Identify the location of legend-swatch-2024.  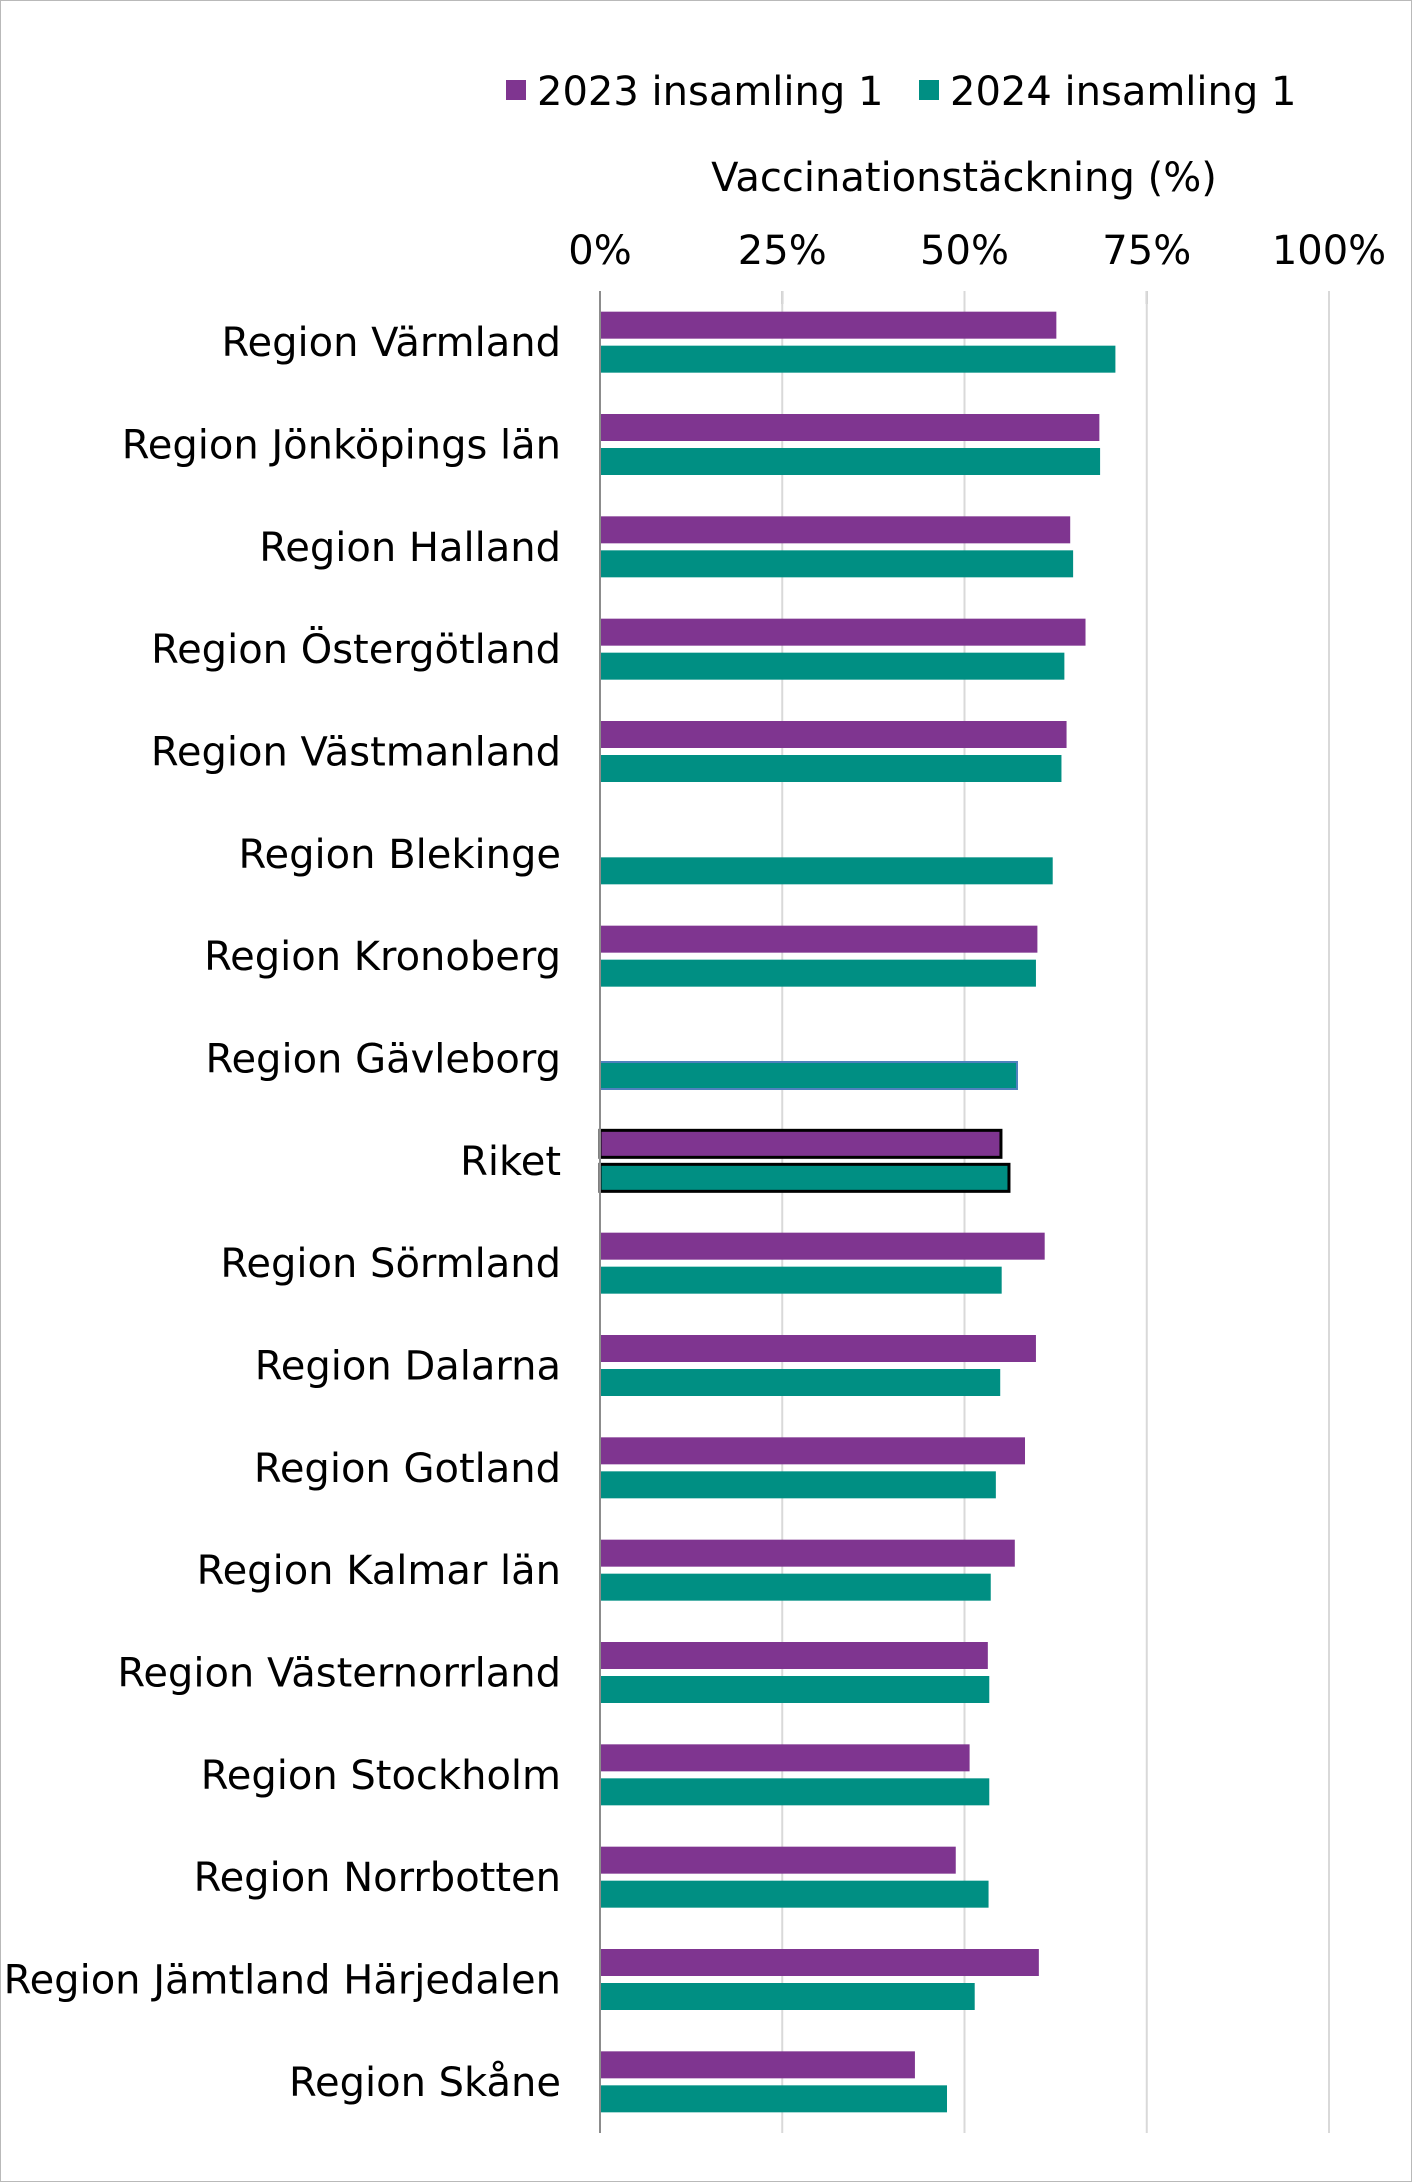
(929, 90).